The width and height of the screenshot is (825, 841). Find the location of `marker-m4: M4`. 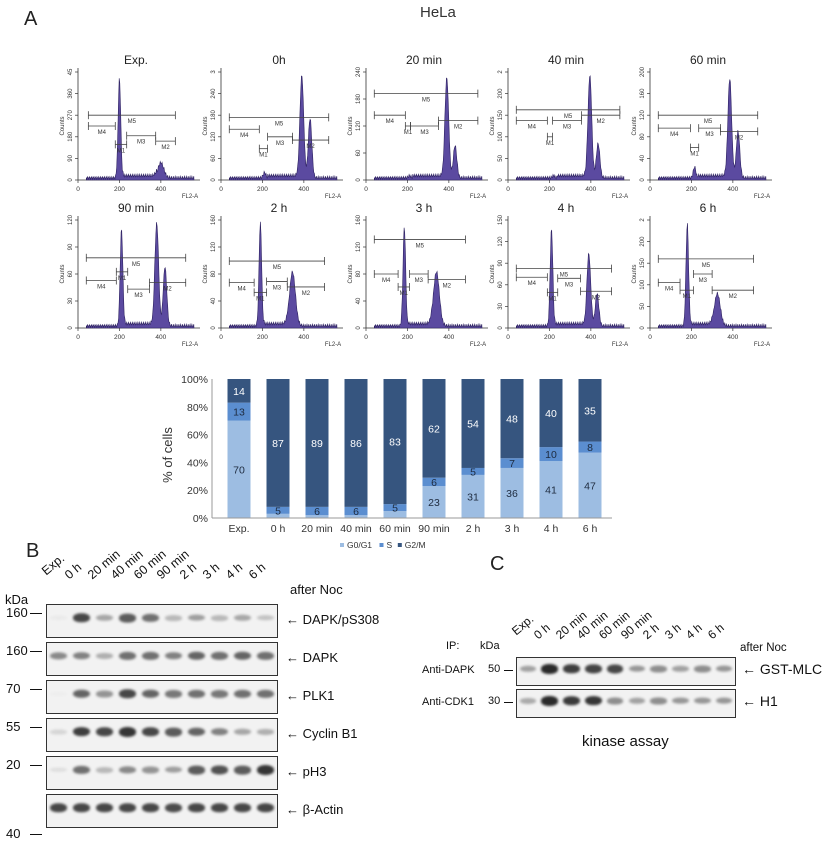

marker-m4: M4 is located at coordinates (101, 283).